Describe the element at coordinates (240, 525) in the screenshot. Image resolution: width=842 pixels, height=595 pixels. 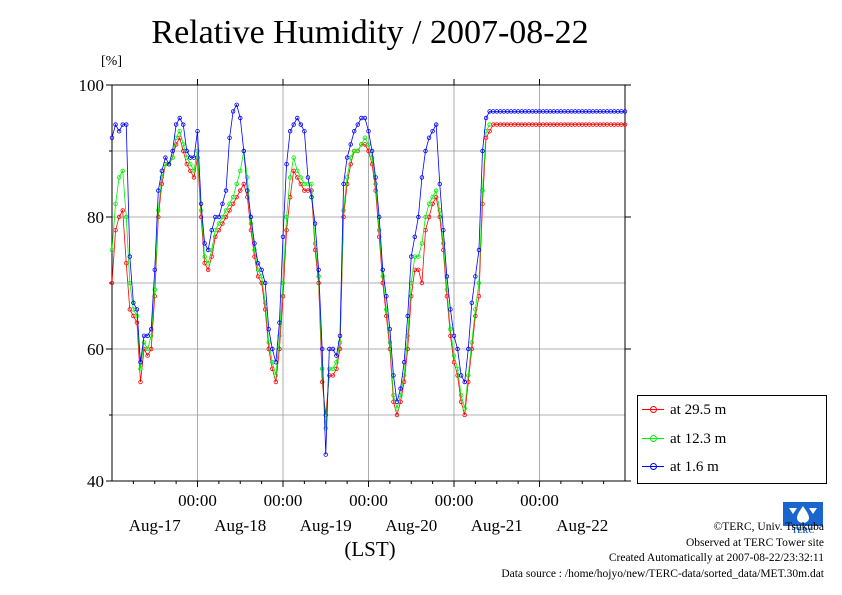
I see `x-date-label: Aug-18` at that location.